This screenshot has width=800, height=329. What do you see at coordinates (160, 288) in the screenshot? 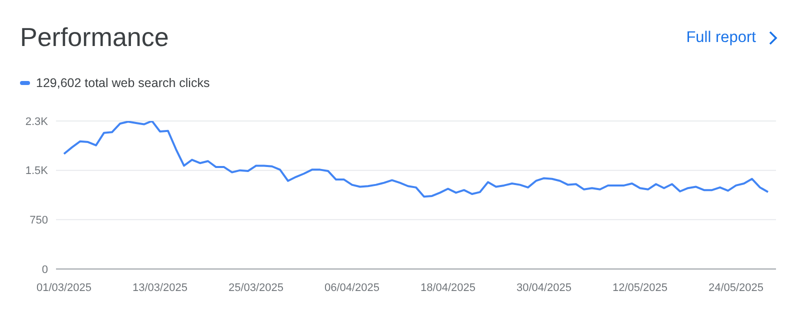
I see `x-tick-label: 13/03/2025` at bounding box center [160, 288].